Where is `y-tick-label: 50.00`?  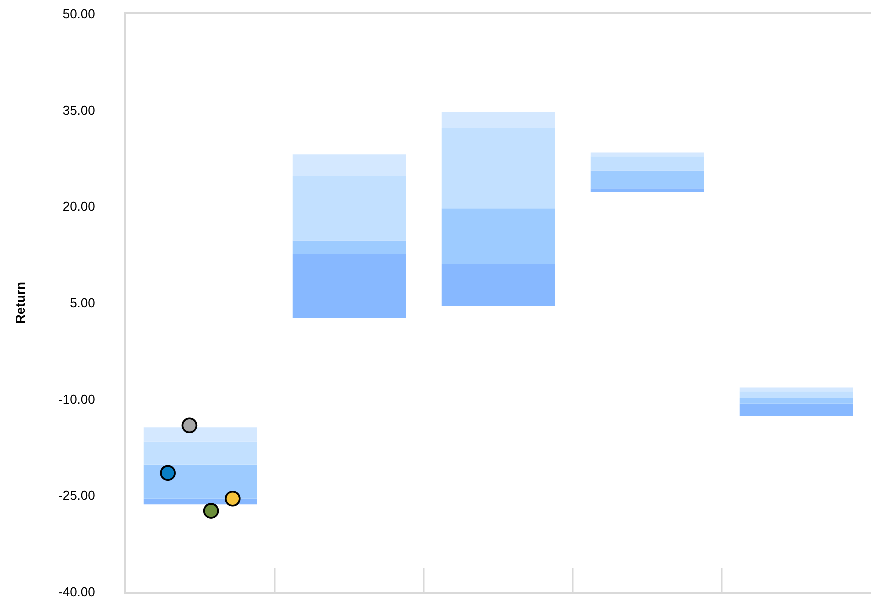 y-tick-label: 50.00 is located at coordinates (79, 14).